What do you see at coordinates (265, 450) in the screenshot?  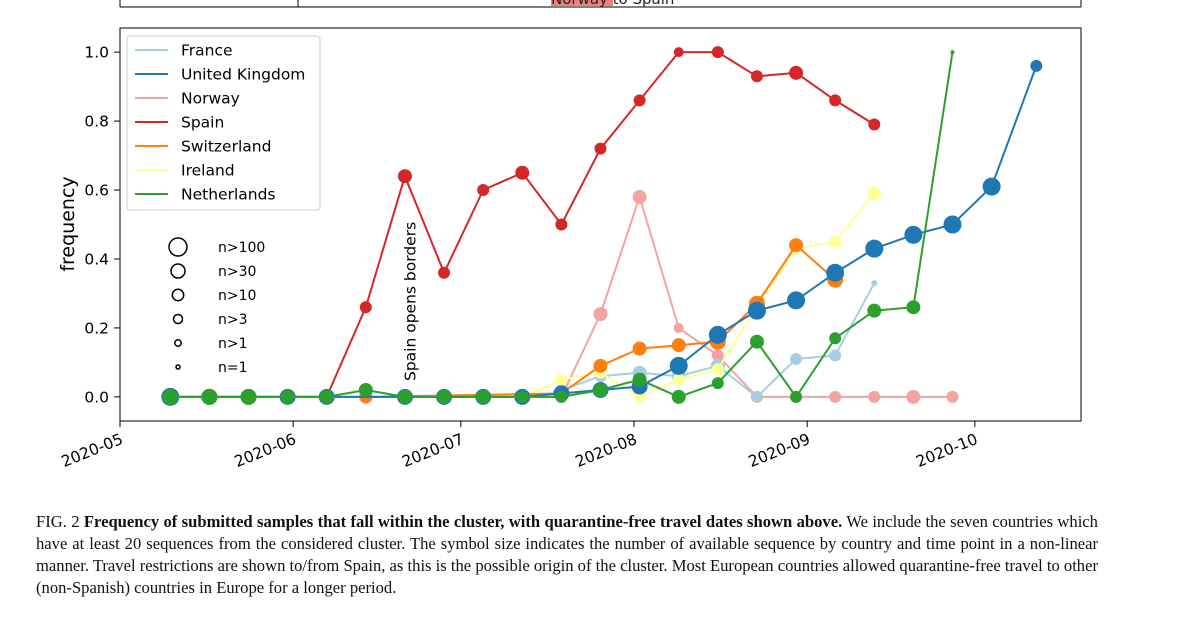 I see `x-tick-label: 2020-06` at bounding box center [265, 450].